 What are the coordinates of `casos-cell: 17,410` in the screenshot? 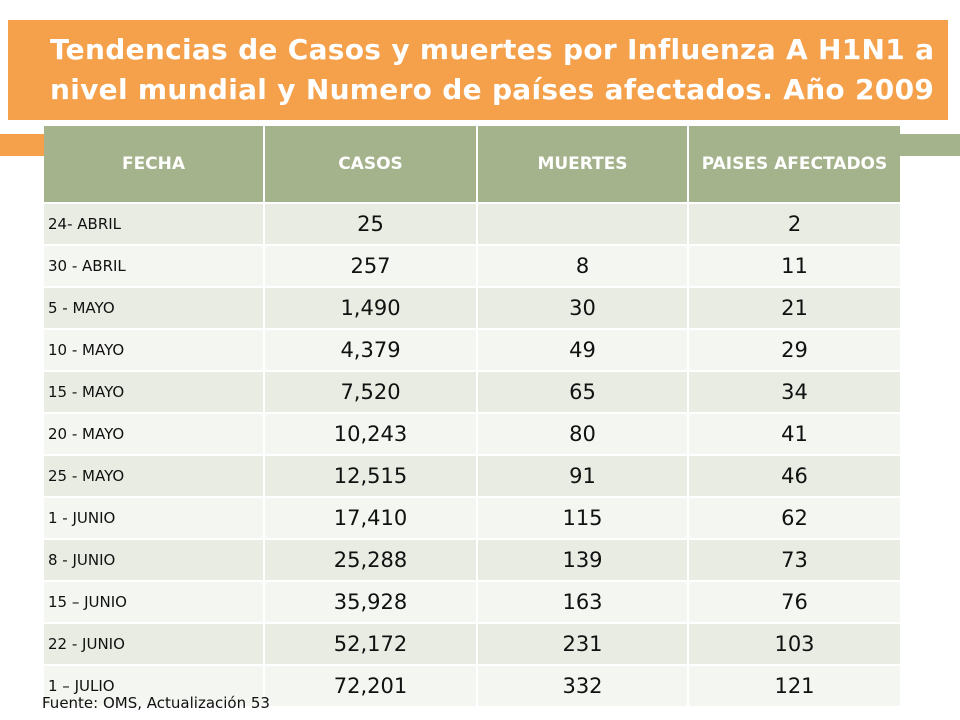 It's located at (371, 517).